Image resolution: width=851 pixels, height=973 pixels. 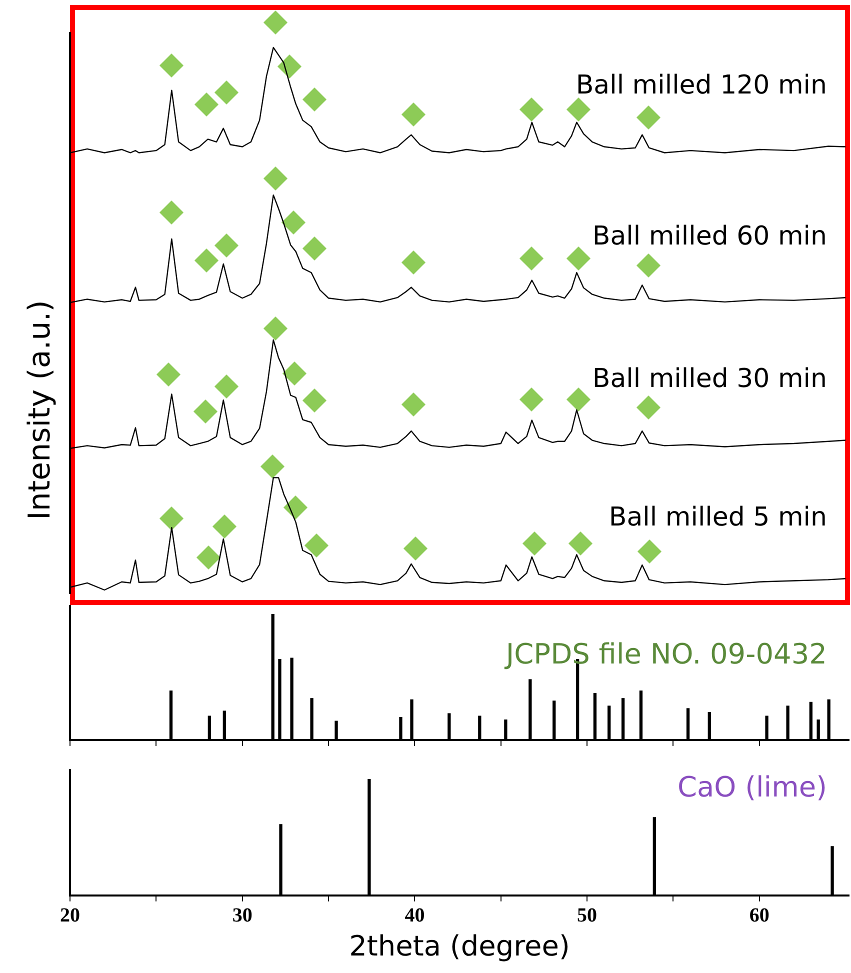 I want to click on series-label: Ball milled 60 min, so click(x=709, y=236).